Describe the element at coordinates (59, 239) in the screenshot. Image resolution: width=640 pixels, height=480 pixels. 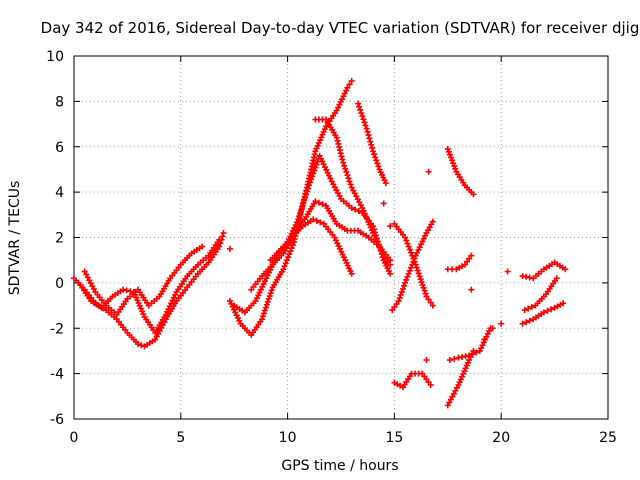
I see `y-tick-label: 2` at that location.